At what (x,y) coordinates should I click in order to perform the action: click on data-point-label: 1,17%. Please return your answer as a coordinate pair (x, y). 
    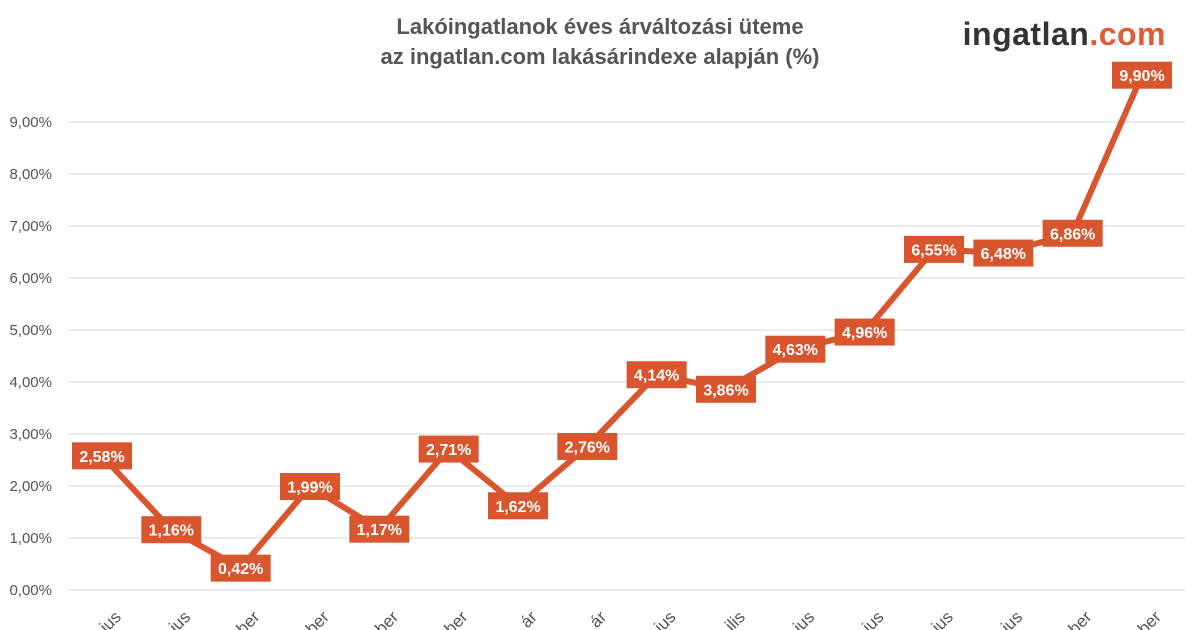
    Looking at the image, I should click on (379, 529).